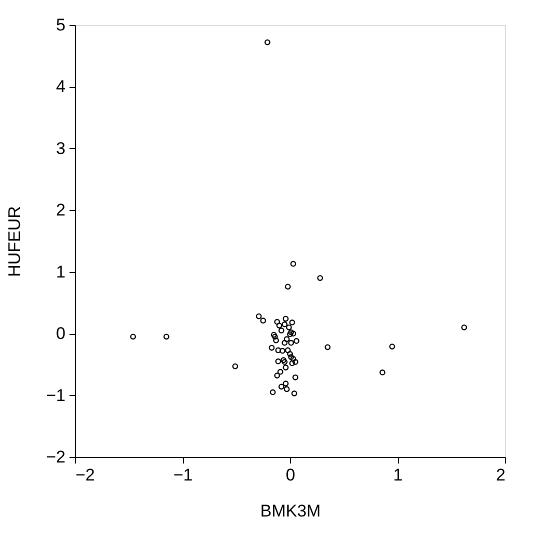 The image size is (536, 535). Describe the element at coordinates (56, 457) in the screenshot. I see `y-tick-label: −2` at that location.